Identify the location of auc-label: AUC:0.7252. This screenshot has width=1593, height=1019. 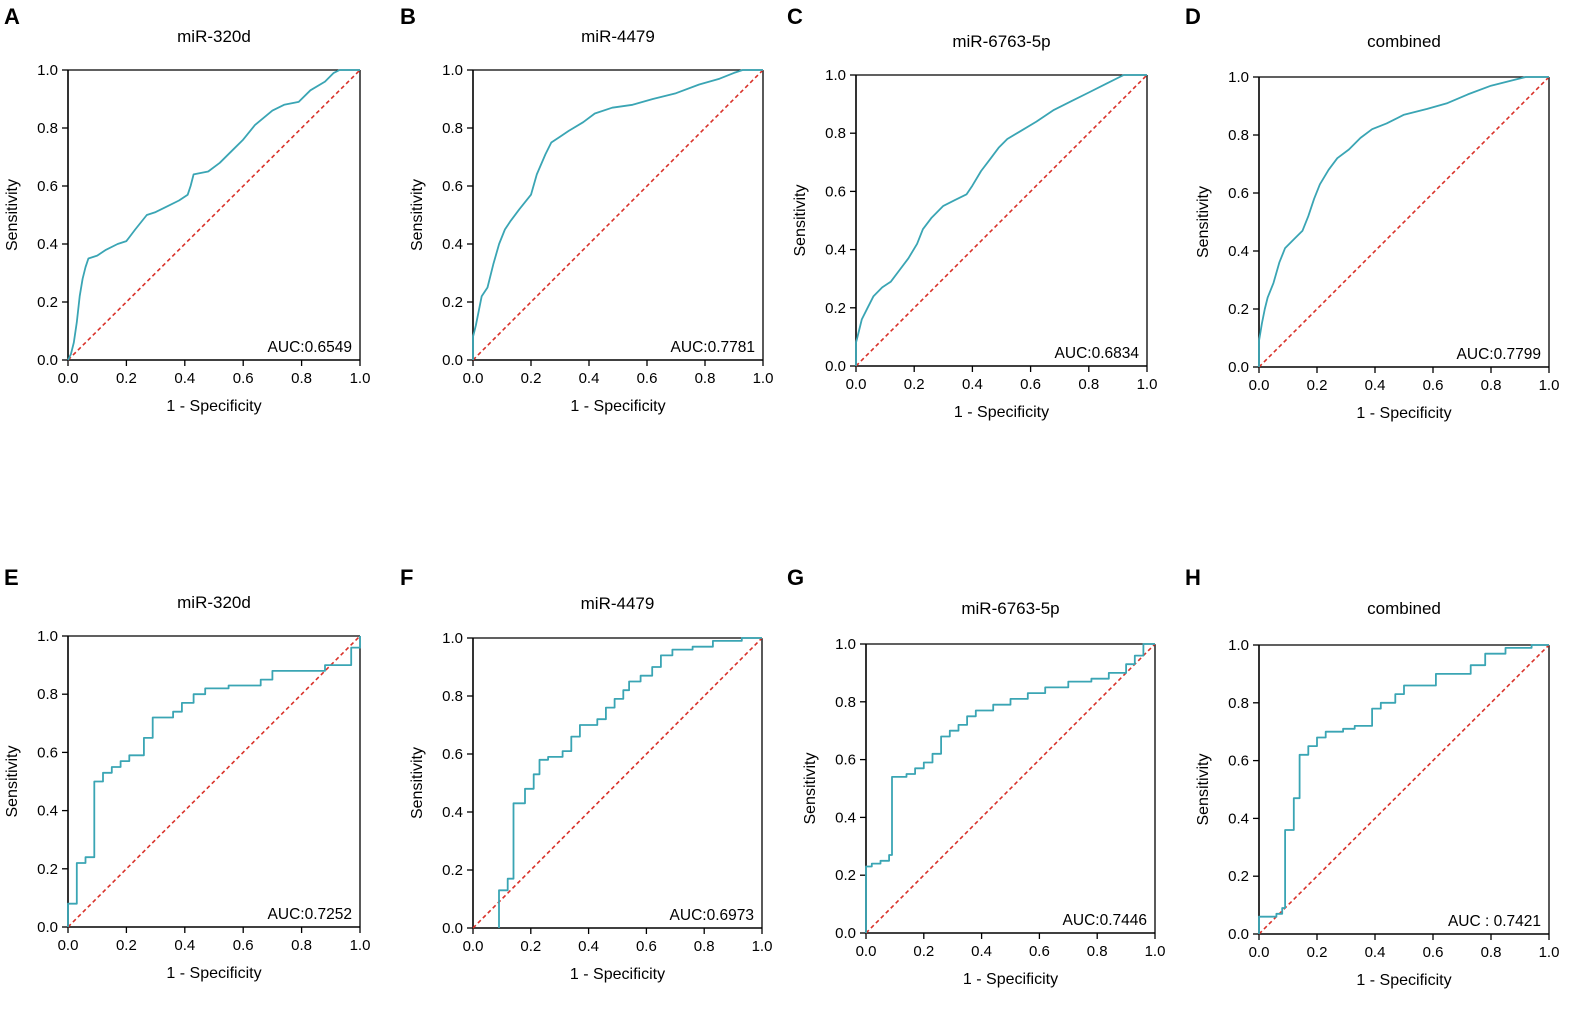
(310, 914).